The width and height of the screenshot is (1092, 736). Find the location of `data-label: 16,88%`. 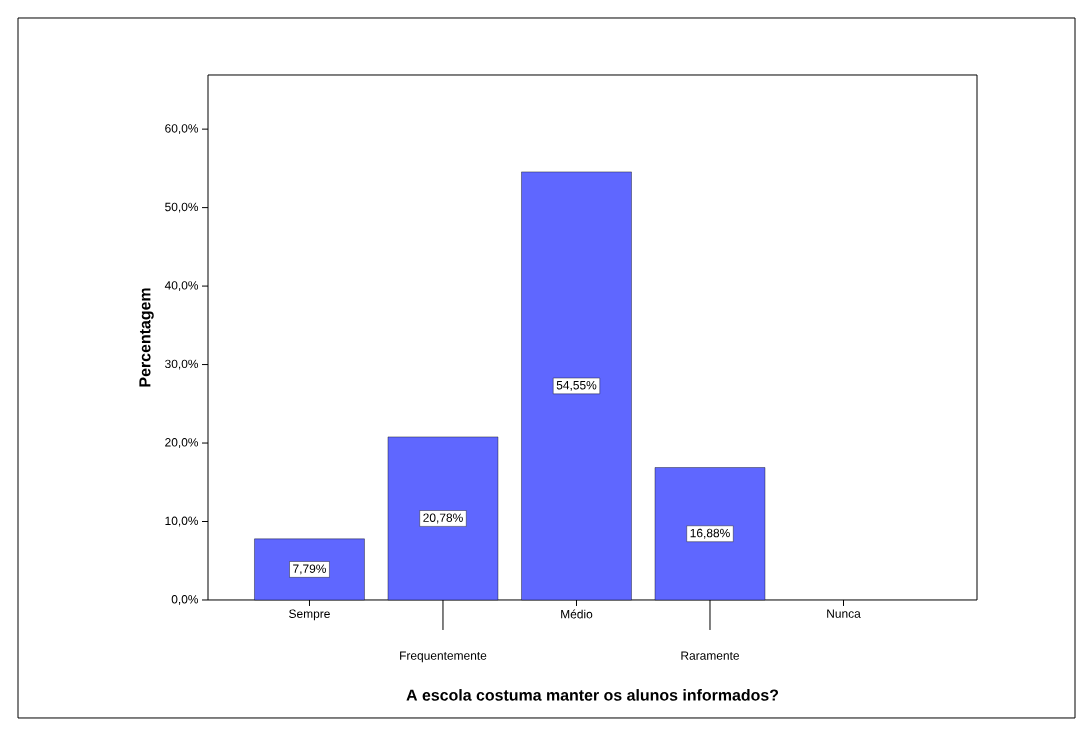

data-label: 16,88% is located at coordinates (710, 533).